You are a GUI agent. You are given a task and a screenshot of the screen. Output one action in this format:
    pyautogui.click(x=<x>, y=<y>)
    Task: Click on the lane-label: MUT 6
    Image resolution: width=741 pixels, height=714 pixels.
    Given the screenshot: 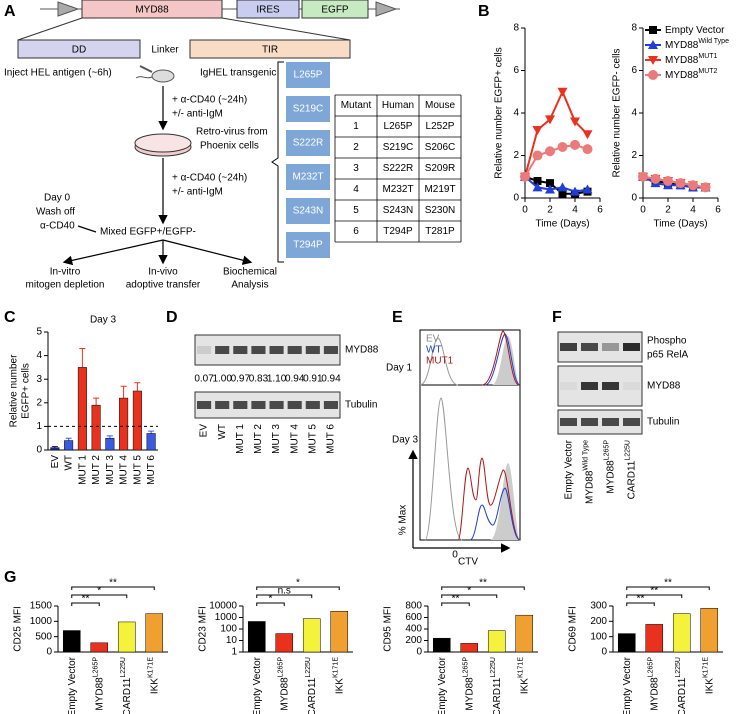 What is the action you would take?
    pyautogui.click(x=331, y=439)
    